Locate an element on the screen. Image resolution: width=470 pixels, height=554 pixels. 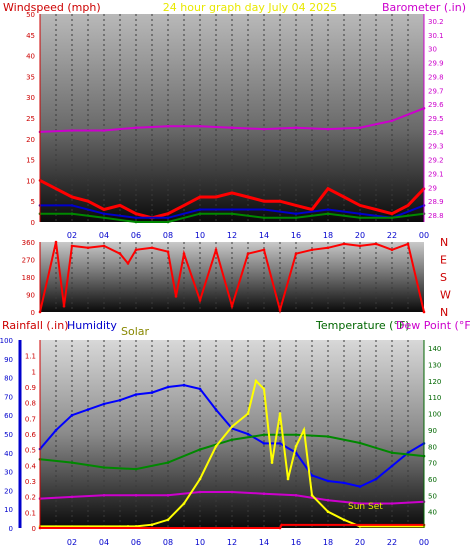
dewpoint-axis-title: Dew Point (°F) is located at coordinates (433, 325).